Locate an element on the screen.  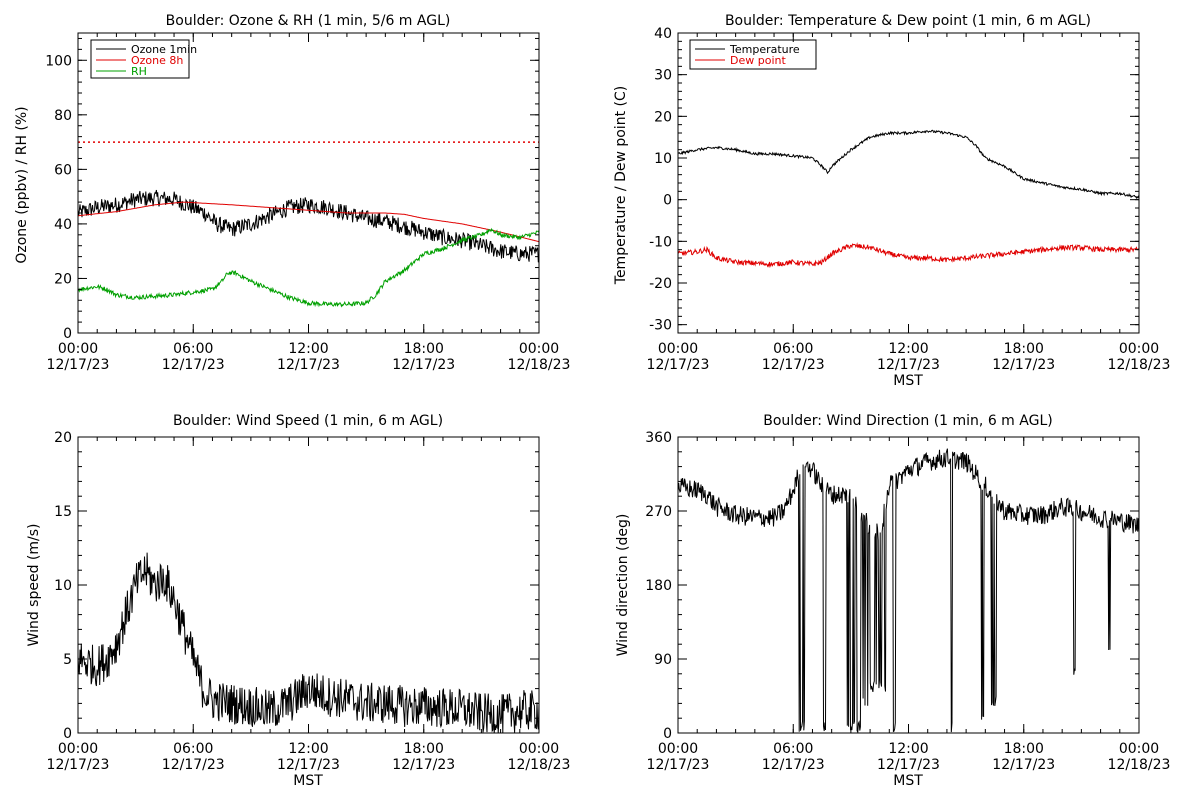
series-line-wdir is located at coordinates (908, 590).